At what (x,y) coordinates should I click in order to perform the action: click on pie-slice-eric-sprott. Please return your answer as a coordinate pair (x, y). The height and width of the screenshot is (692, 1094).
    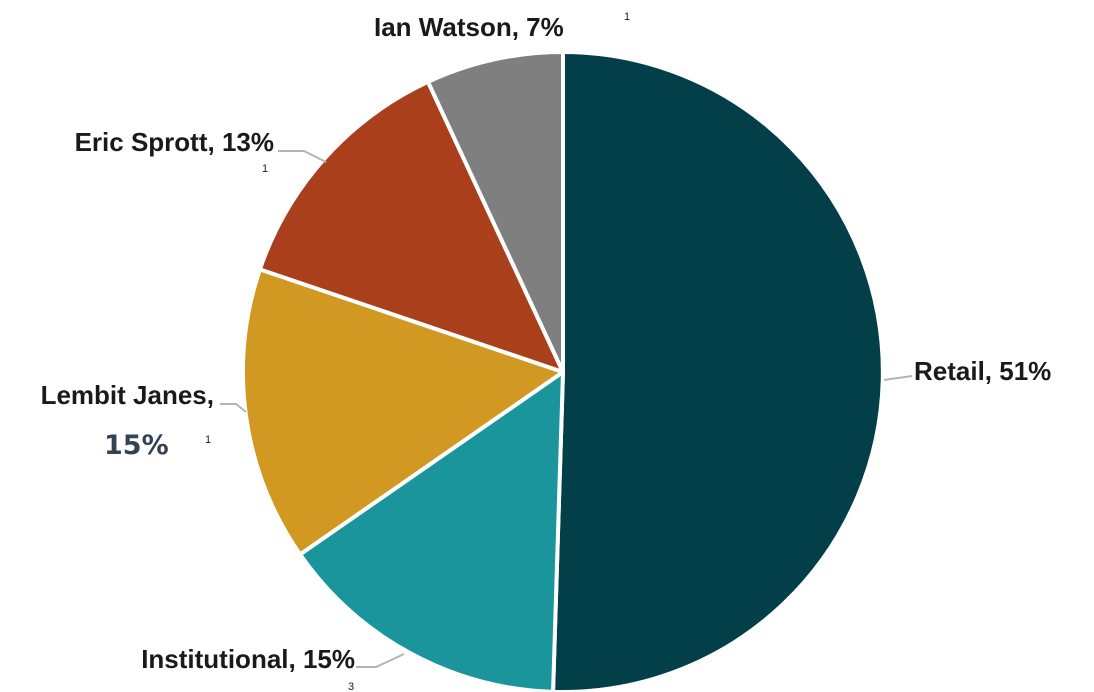
    Looking at the image, I should click on (411, 226).